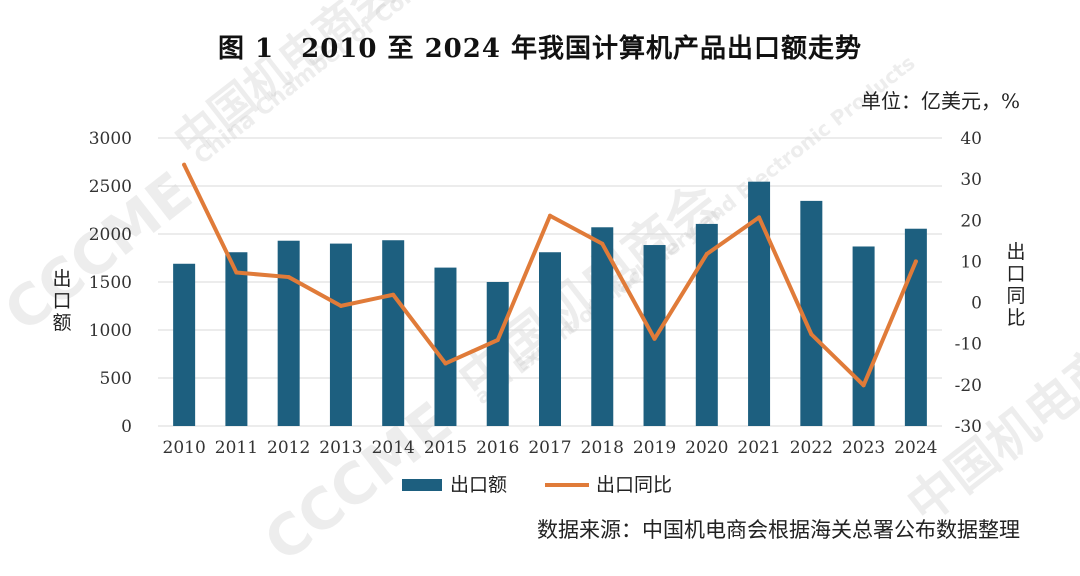 This screenshot has width=1080, height=576. Describe the element at coordinates (540, 49) in the screenshot. I see `chart-title: 图 1 2010 至 2024 年我国计算机产品出口额走势` at that location.